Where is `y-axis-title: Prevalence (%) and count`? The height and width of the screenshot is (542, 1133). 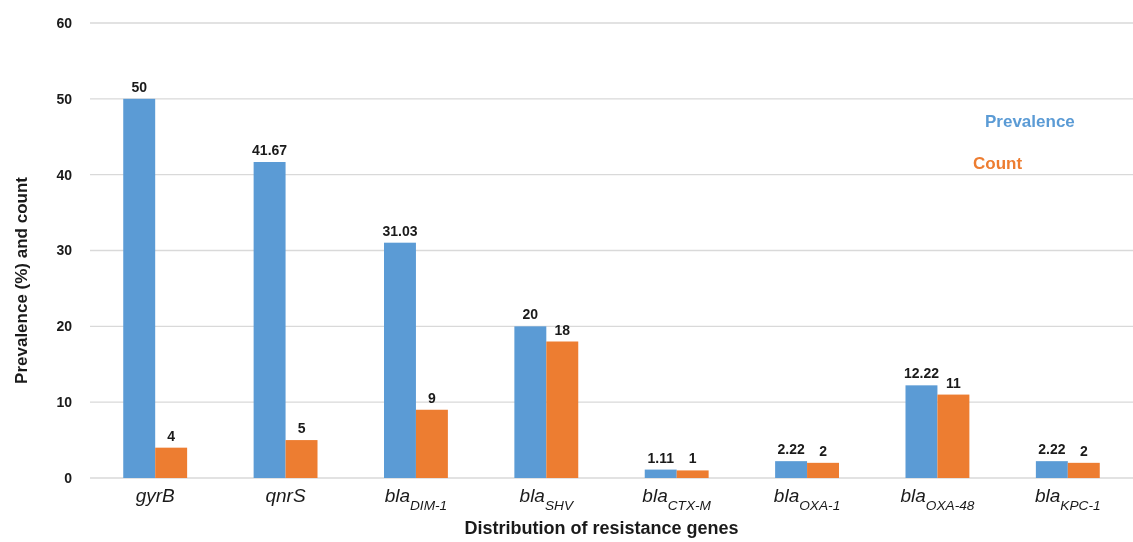
y-axis-title: Prevalence (%) and count is located at coordinates (21, 280).